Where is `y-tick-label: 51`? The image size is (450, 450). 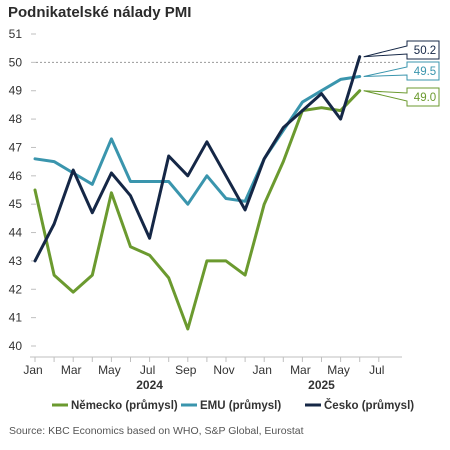
y-tick-label: 51 is located at coordinates (16, 34).